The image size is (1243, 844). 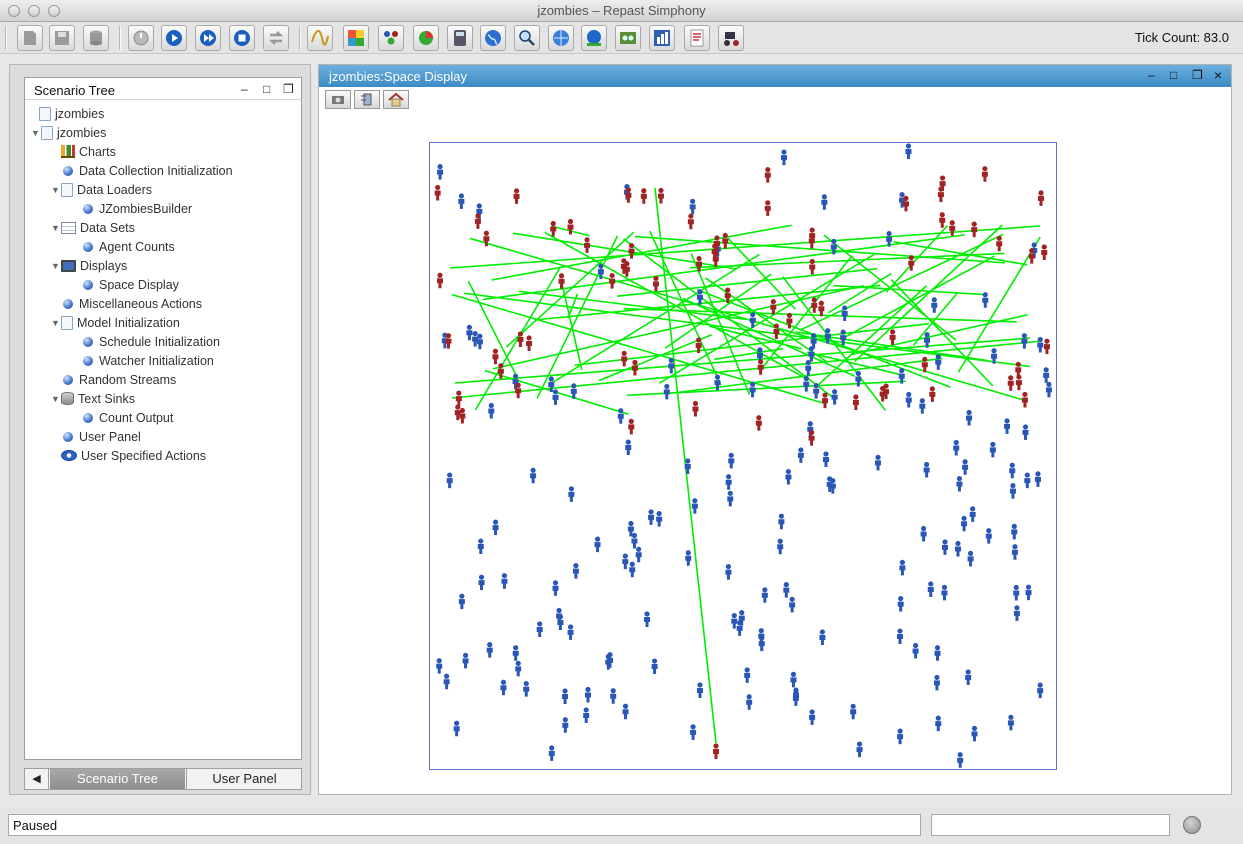 I want to click on pie-chart-icon, so click(x=426, y=38).